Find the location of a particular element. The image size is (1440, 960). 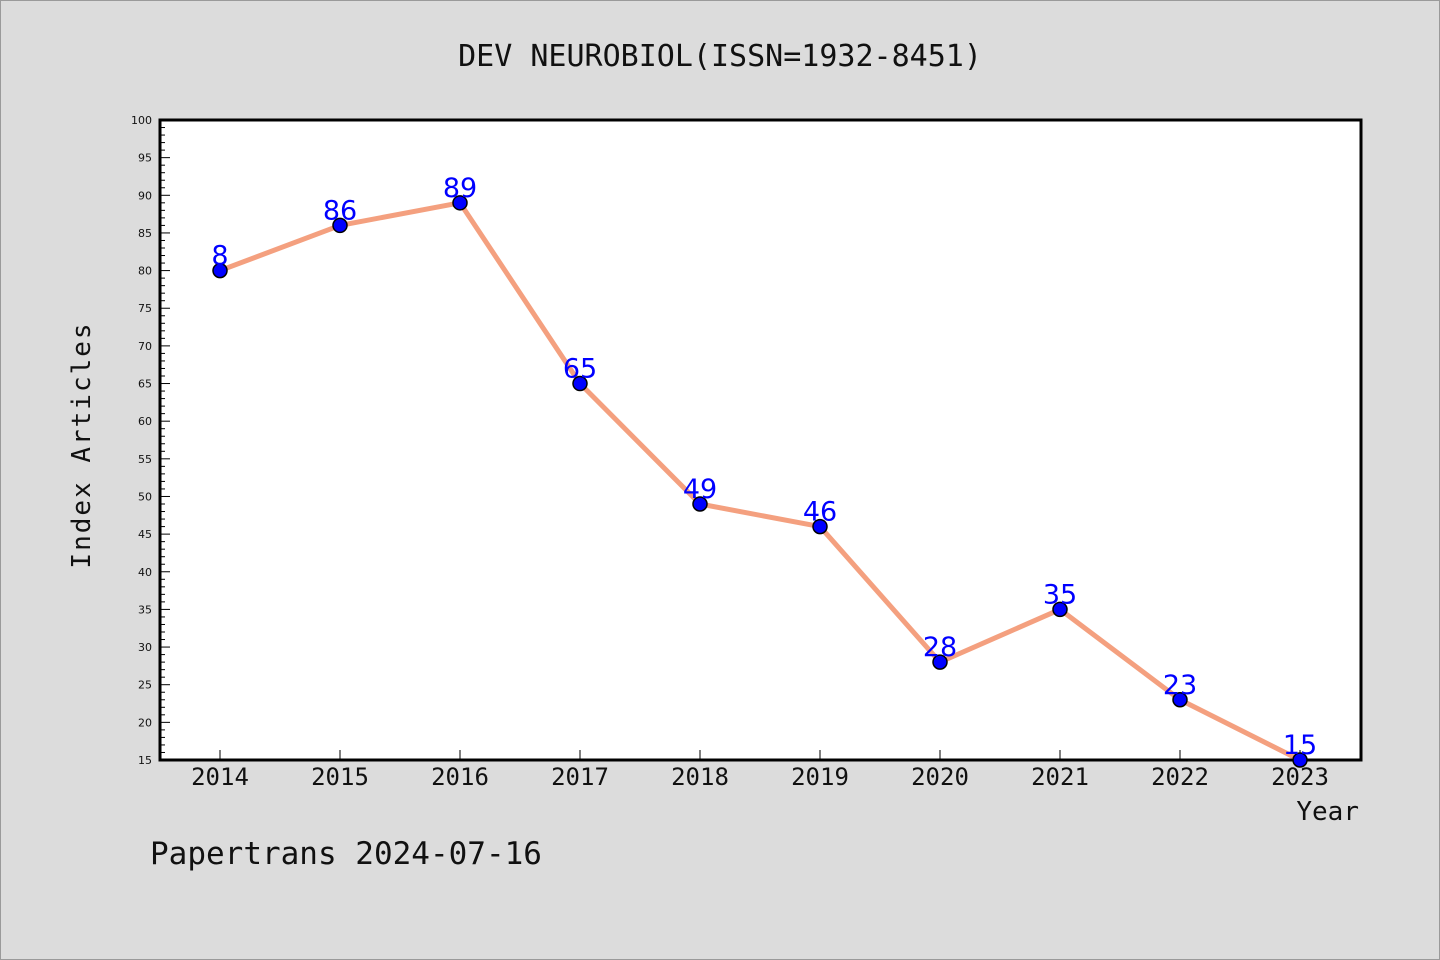

data-label: 15 is located at coordinates (1300, 745).